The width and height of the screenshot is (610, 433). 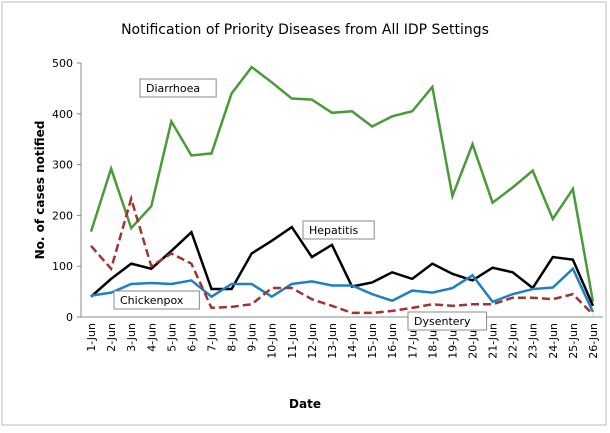 What do you see at coordinates (372, 341) in the screenshot?
I see `x-tick-label: 15-Jun` at bounding box center [372, 341].